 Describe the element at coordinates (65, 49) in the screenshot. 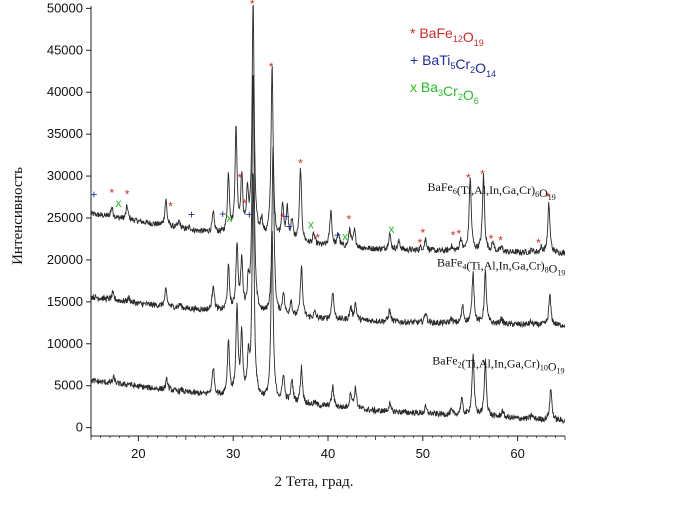

I see `y-tick-label: 45000` at that location.